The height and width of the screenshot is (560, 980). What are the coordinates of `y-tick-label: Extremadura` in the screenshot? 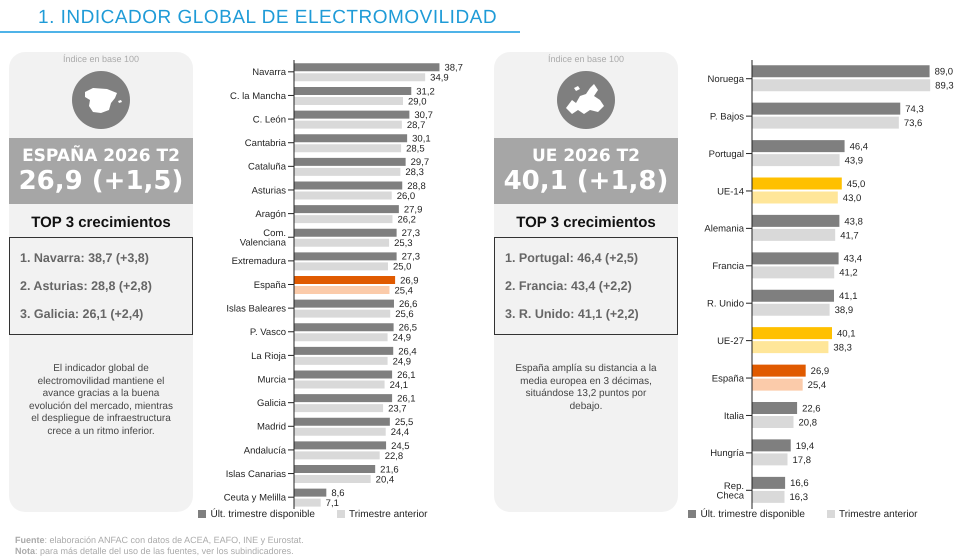 It's located at (259, 262).